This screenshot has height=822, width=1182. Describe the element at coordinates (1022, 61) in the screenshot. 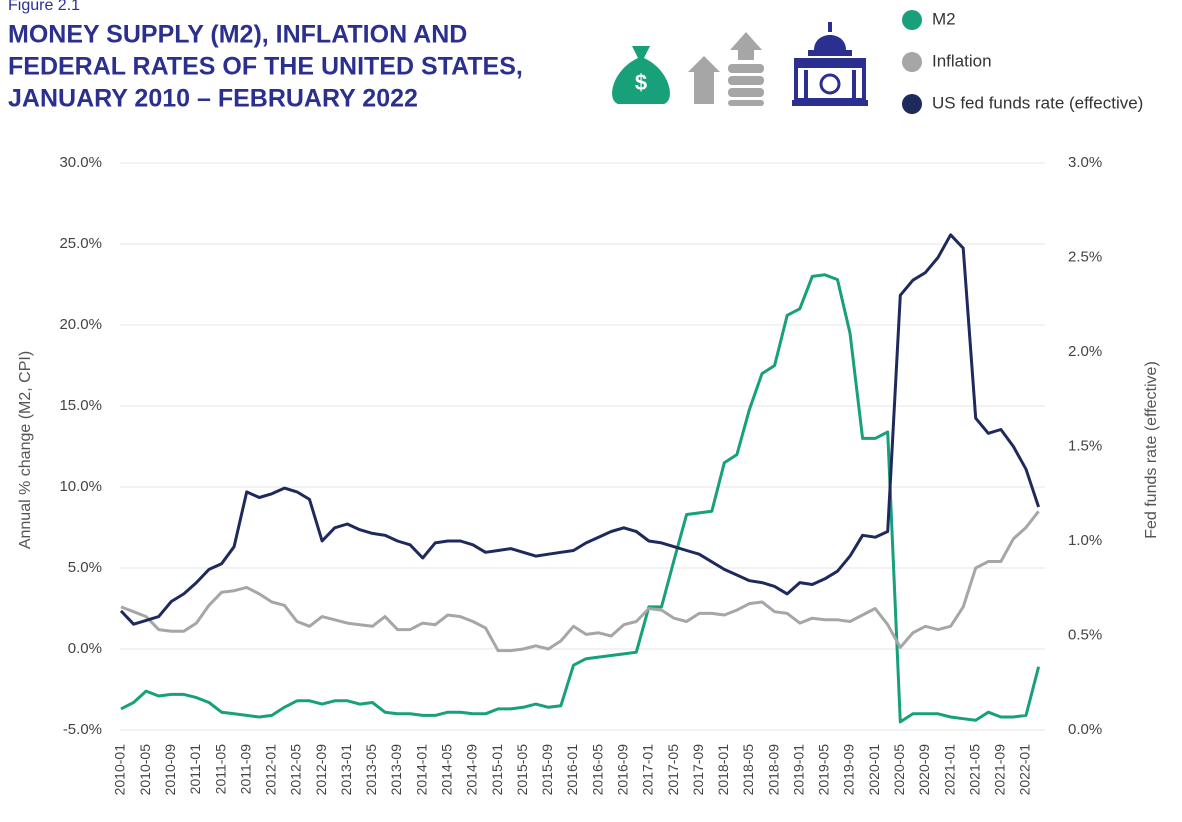

I see `legend: M2 Inflation US fed funds rate (effective)` at that location.